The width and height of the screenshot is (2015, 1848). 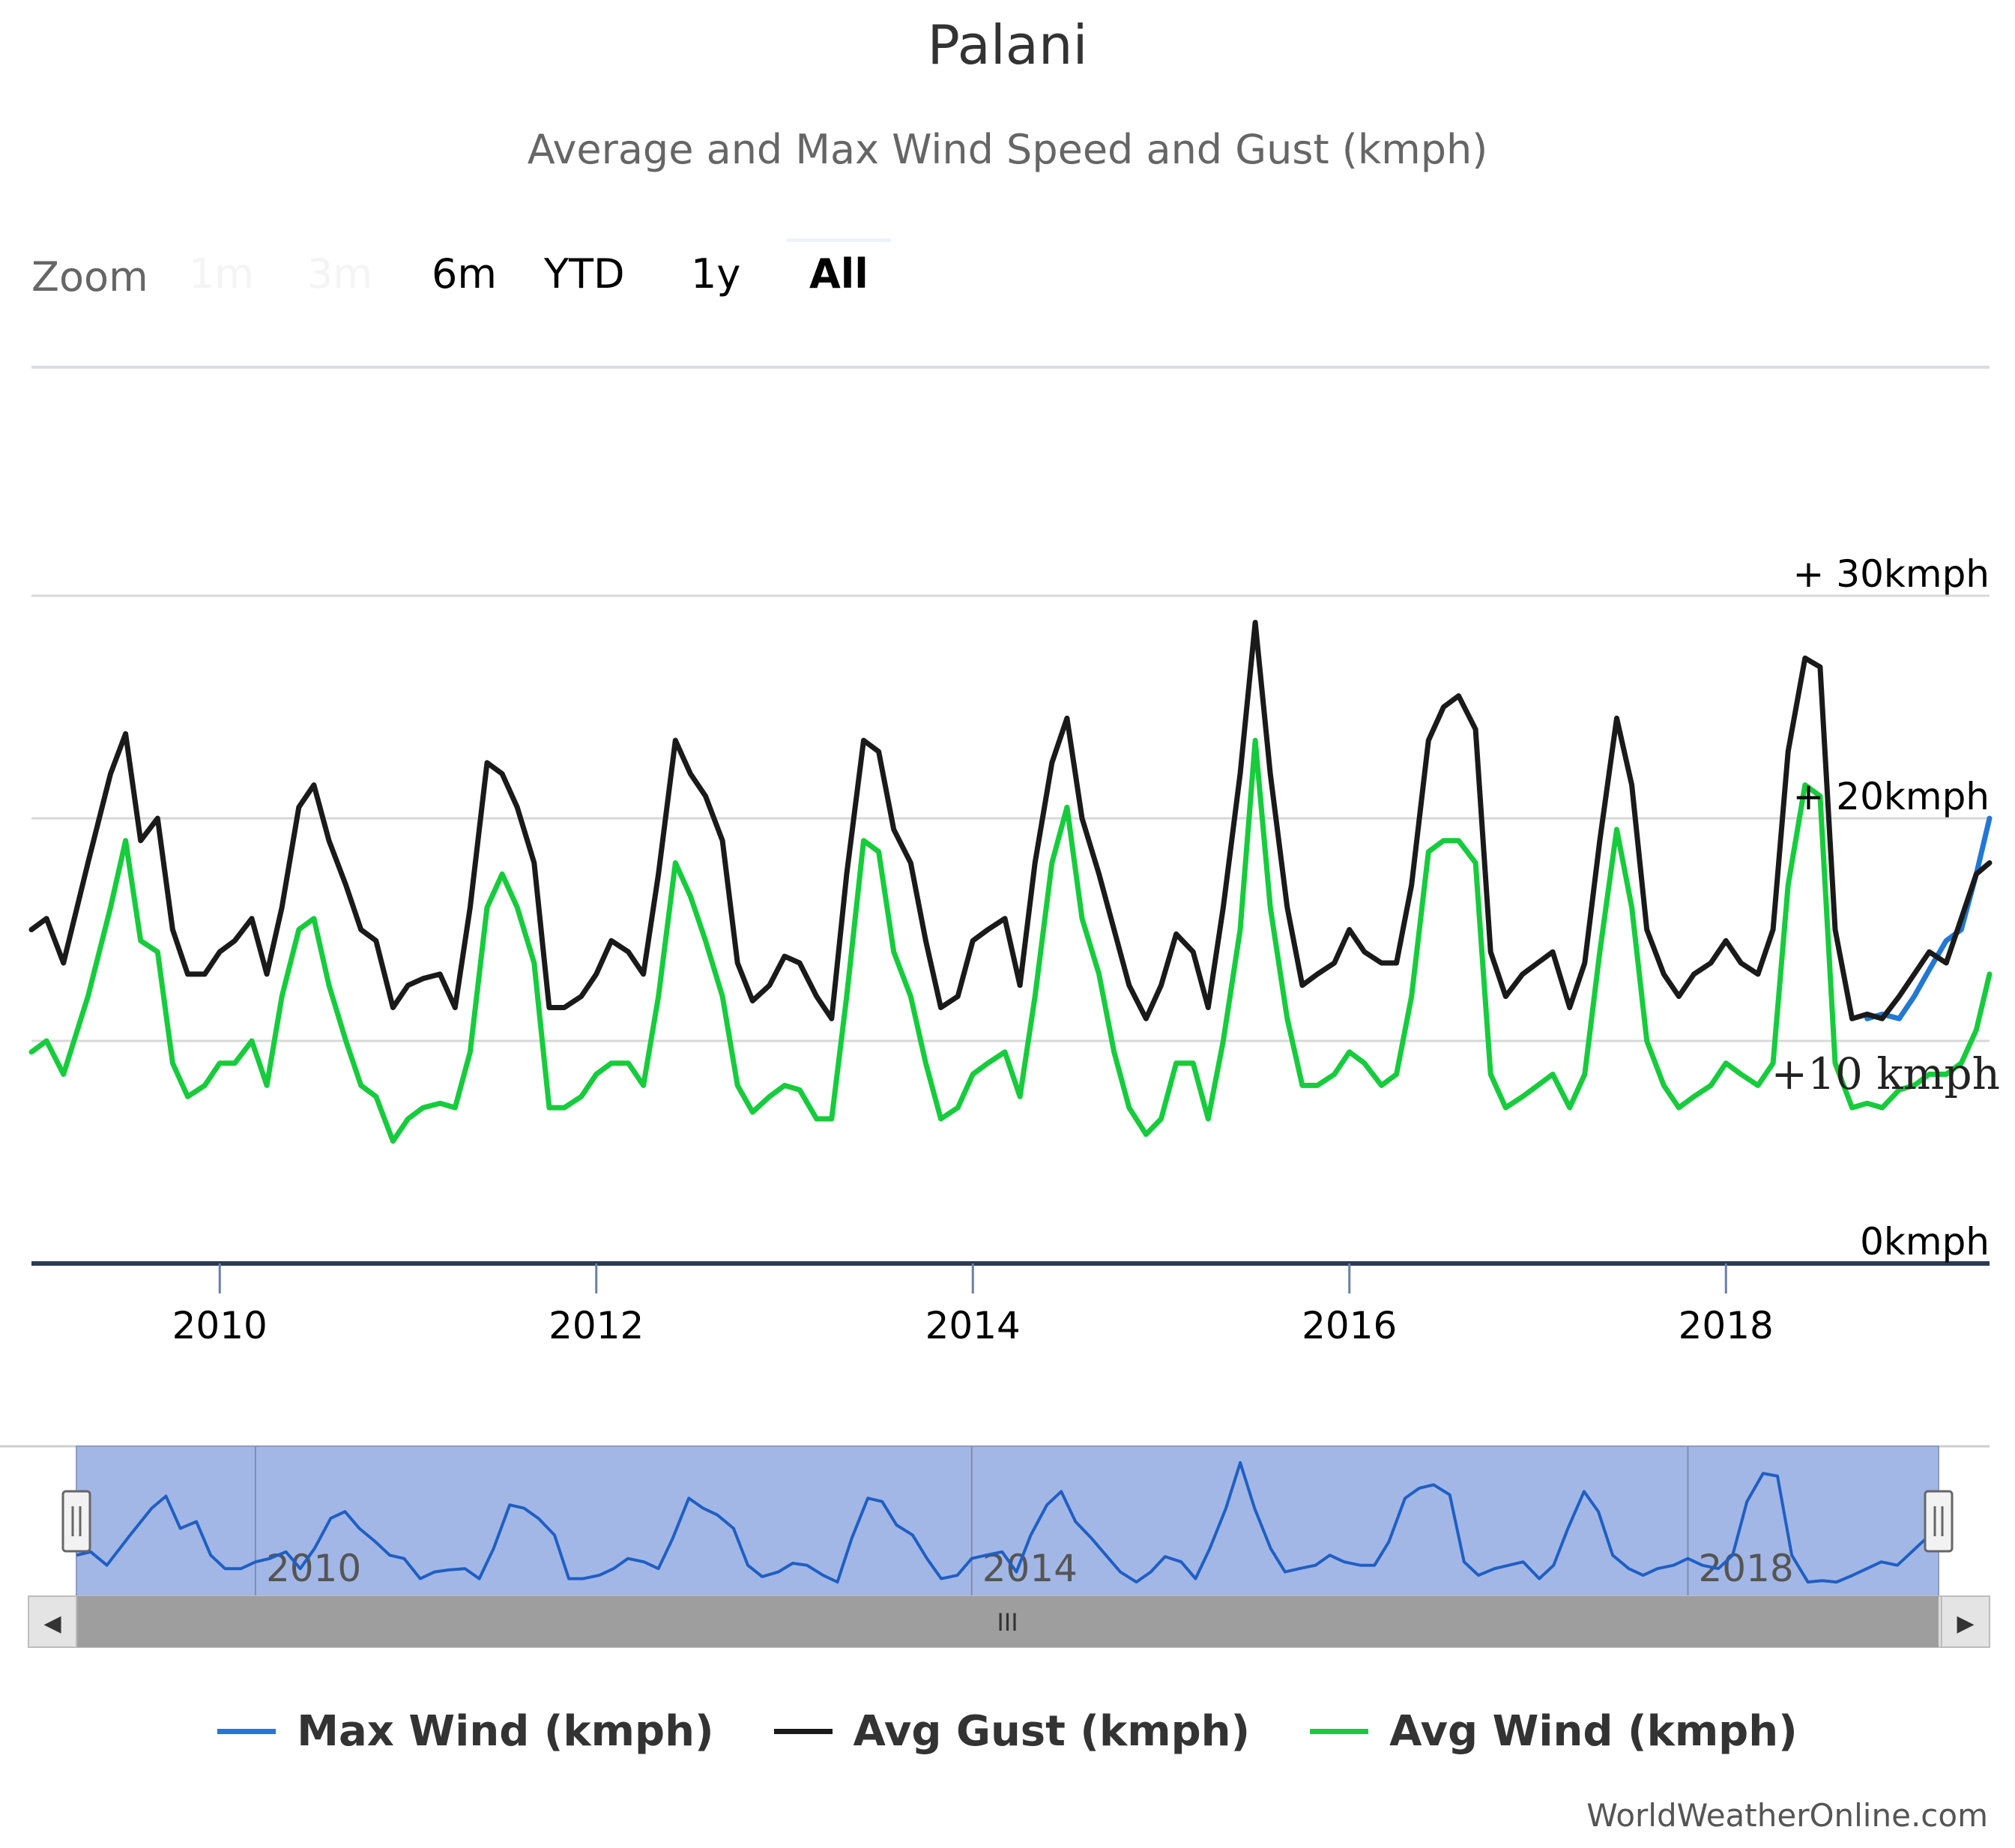 I want to click on chart-title: Palani, so click(x=1007, y=44).